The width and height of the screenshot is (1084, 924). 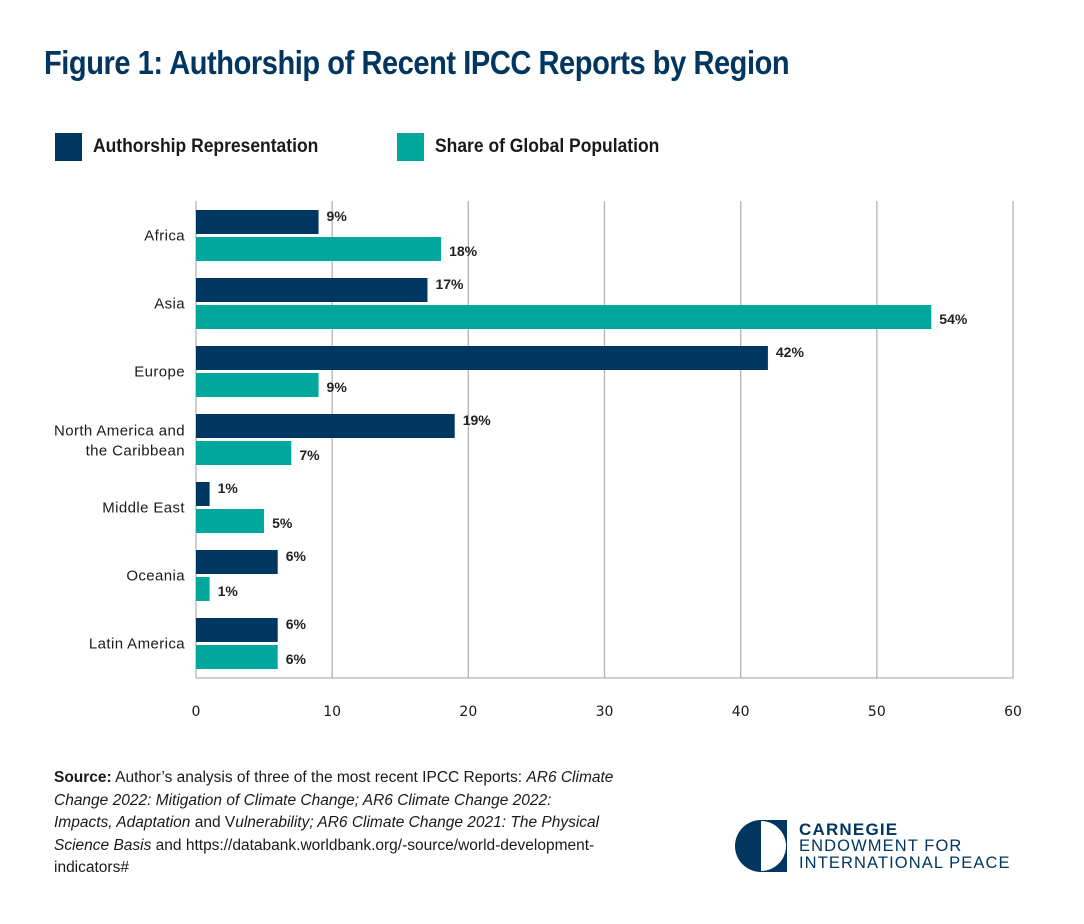 What do you see at coordinates (169, 304) in the screenshot?
I see `category-label: Asia` at bounding box center [169, 304].